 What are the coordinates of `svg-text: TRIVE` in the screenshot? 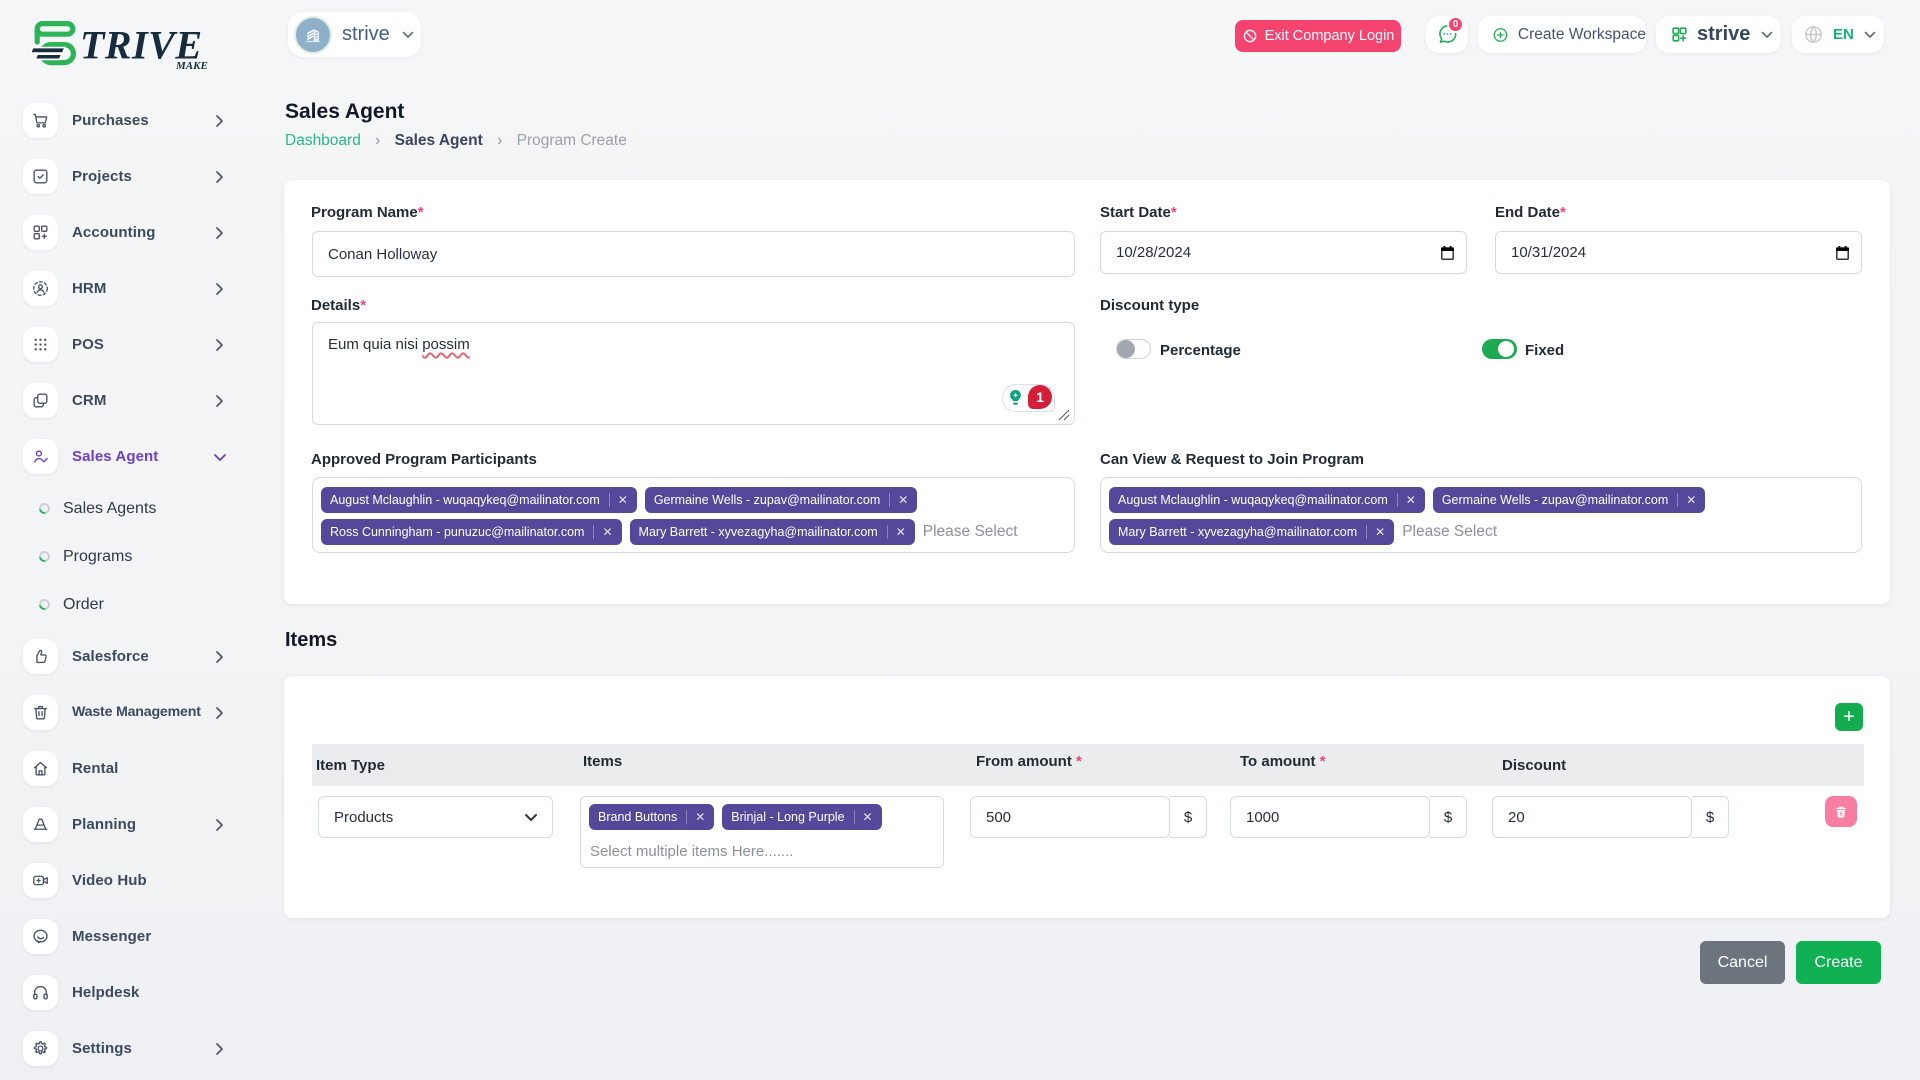 It's located at (141, 45).